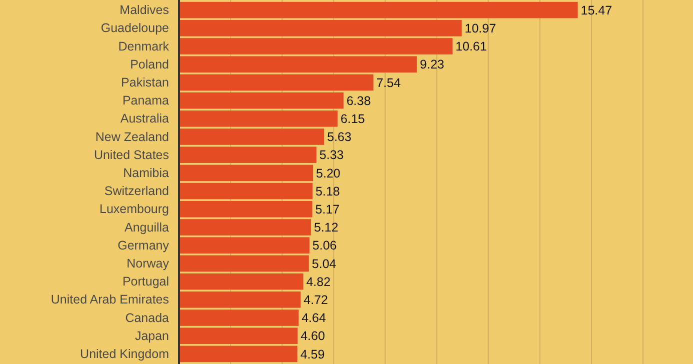 The image size is (693, 364). I want to click on data-label: 4.82, so click(318, 281).